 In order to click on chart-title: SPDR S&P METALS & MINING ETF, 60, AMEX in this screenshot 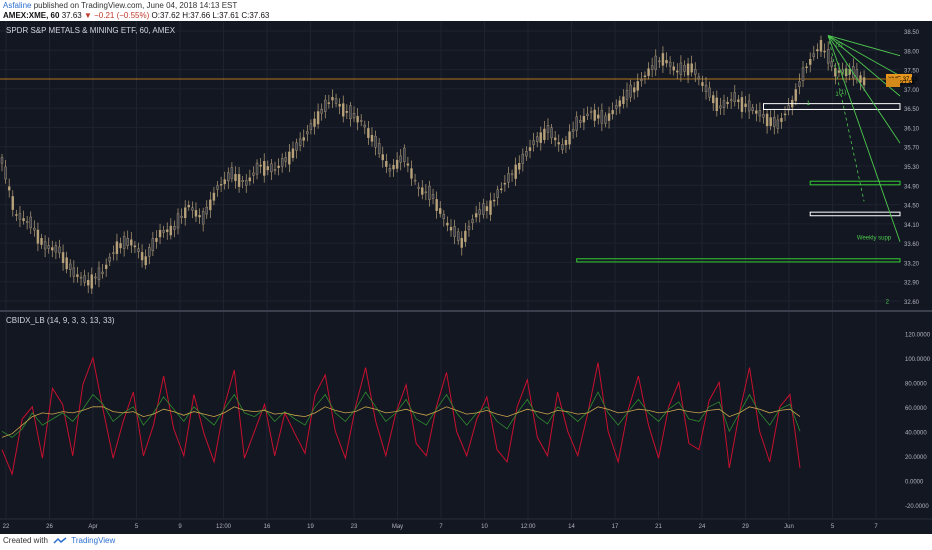, I will do `click(91, 30)`.